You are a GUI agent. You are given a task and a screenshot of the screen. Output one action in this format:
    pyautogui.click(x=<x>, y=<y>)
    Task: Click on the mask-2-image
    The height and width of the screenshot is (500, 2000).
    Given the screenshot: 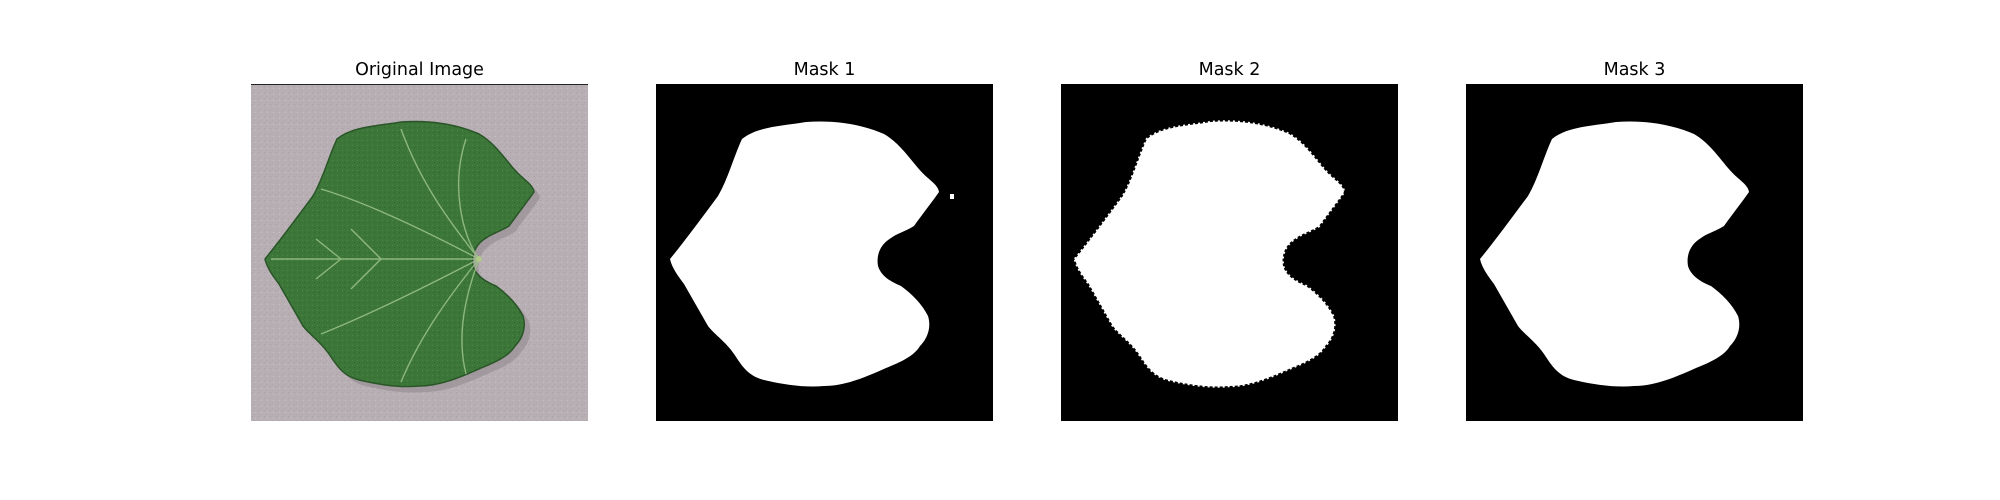 What is the action you would take?
    pyautogui.click(x=1229, y=252)
    